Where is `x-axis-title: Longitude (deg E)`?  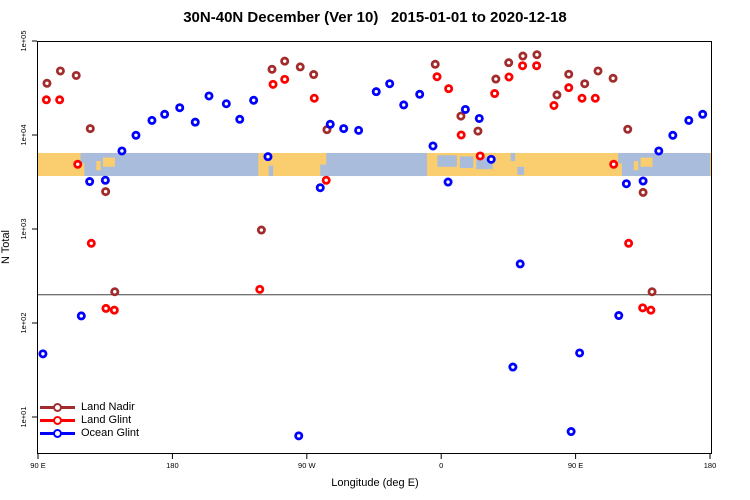 x-axis-title: Longitude (deg E) is located at coordinates (375, 483).